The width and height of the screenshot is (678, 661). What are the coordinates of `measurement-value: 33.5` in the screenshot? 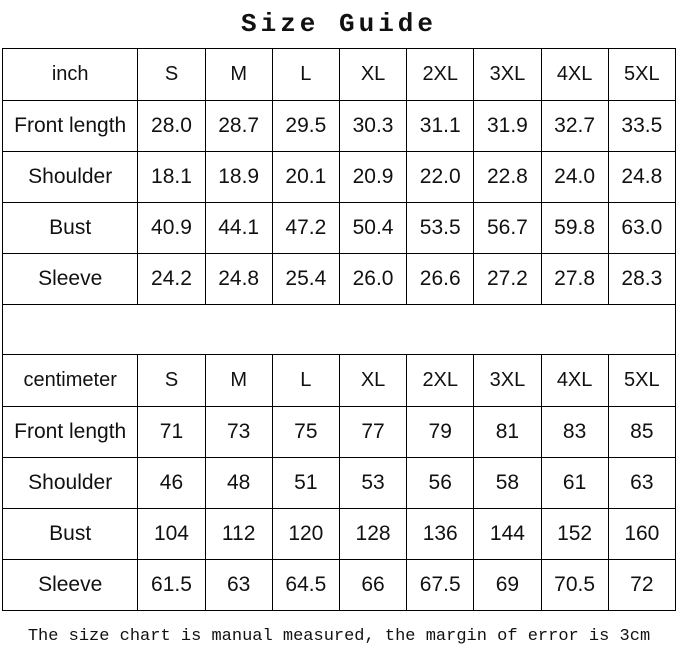 It's located at (641, 126).